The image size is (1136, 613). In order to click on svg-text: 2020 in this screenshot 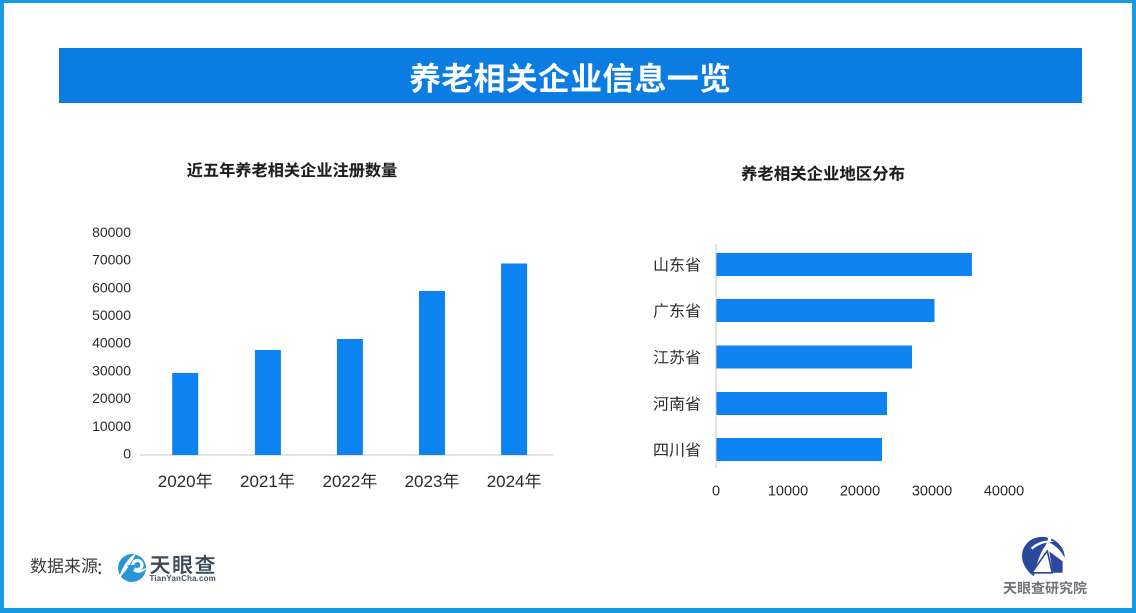, I will do `click(177, 481)`.